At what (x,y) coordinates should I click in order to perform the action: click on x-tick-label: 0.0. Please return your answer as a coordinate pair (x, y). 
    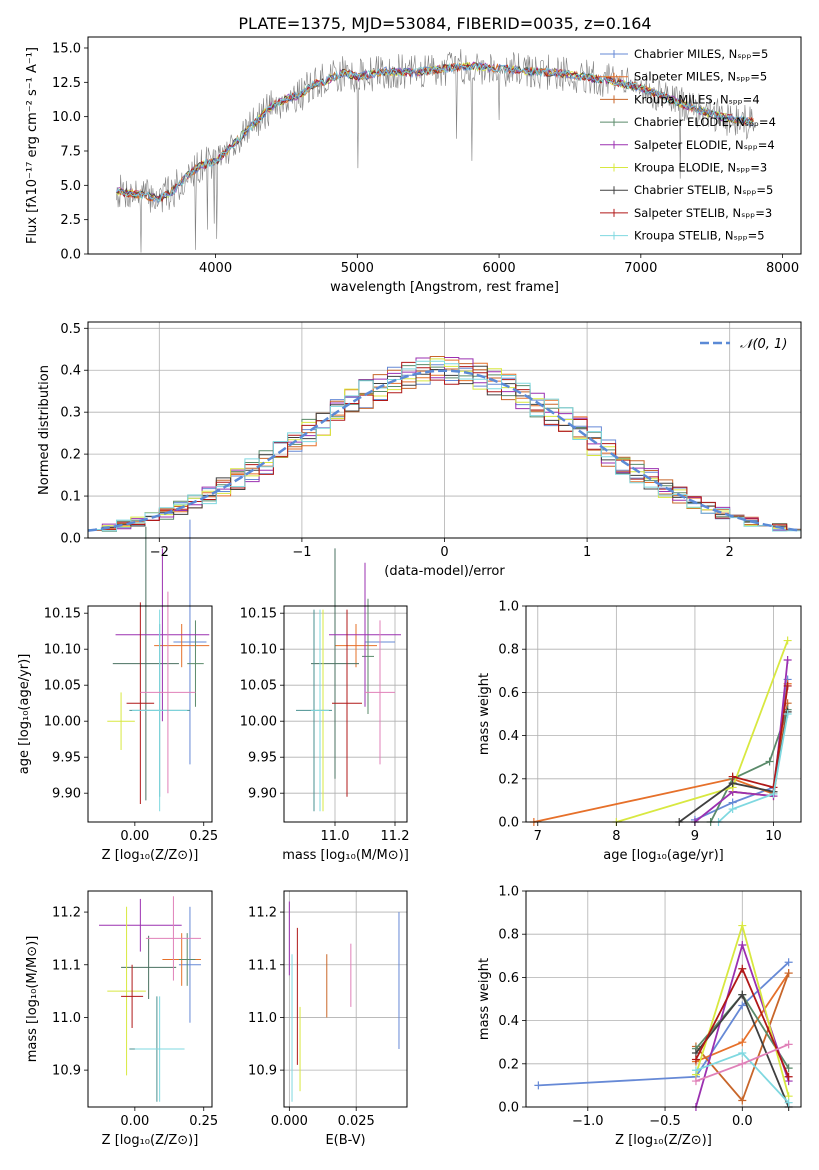
    Looking at the image, I should click on (742, 1121).